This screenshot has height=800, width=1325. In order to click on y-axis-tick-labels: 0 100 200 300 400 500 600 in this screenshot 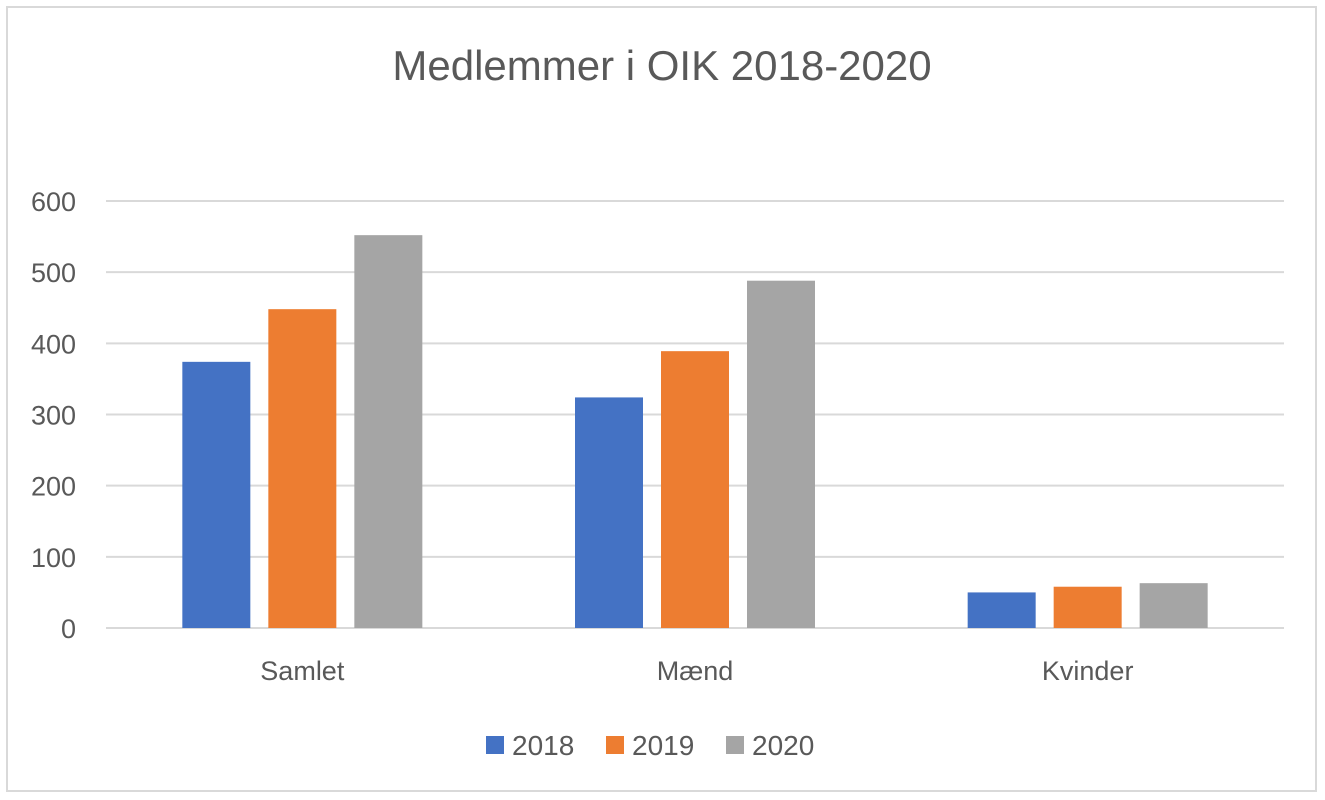, I will do `click(53, 415)`.